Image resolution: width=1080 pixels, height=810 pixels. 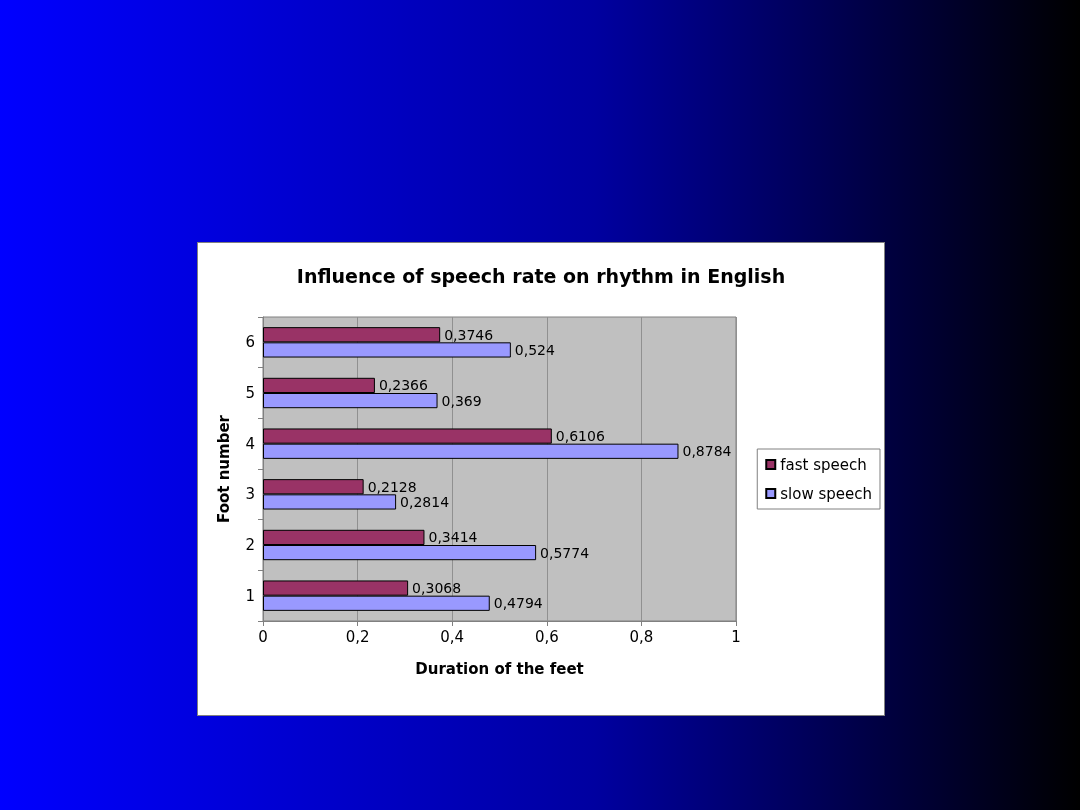 I want to click on x-tick-label: 0,8, so click(x=641, y=636).